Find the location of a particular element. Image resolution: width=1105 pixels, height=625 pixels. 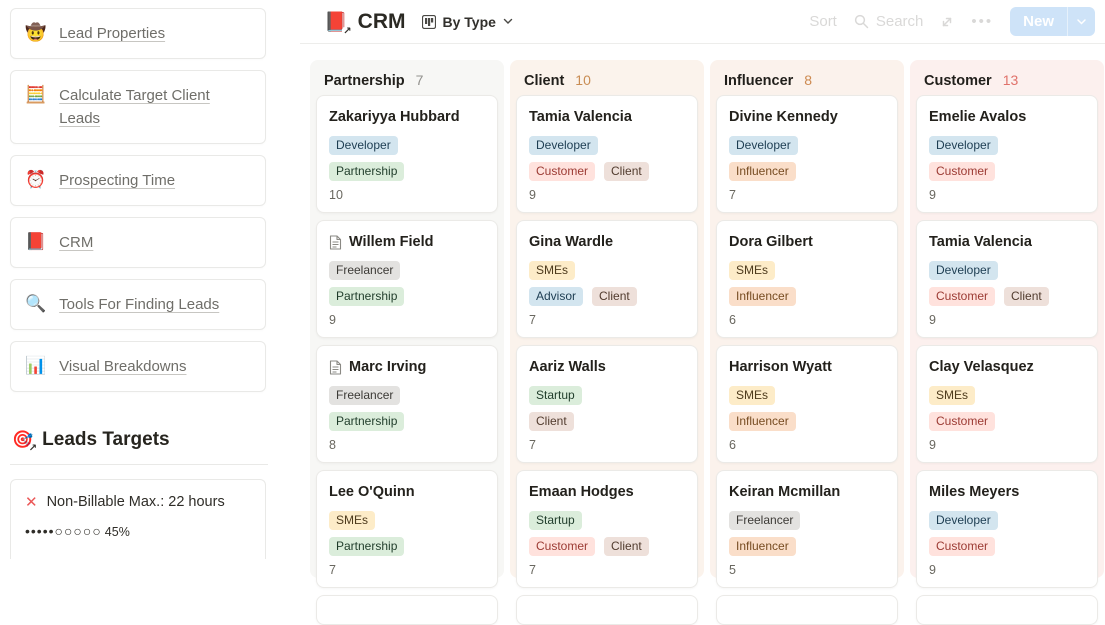

column-count: 7 is located at coordinates (419, 80).